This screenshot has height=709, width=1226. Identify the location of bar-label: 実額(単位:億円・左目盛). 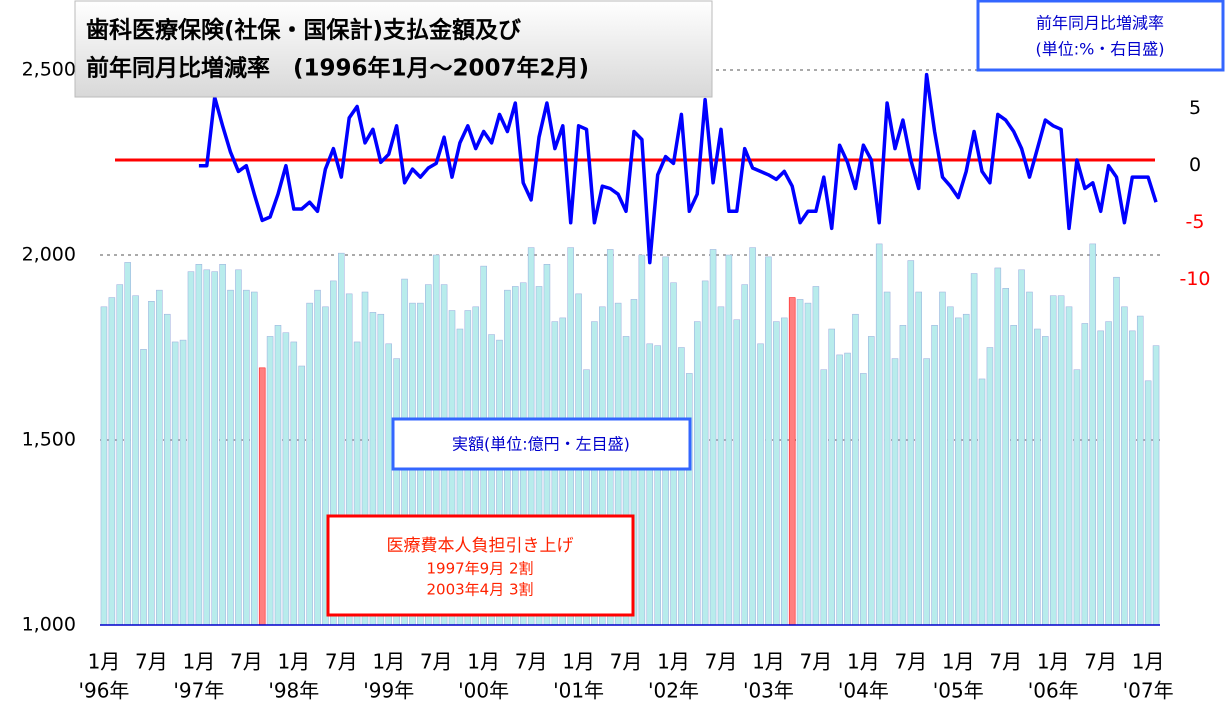
(541, 444).